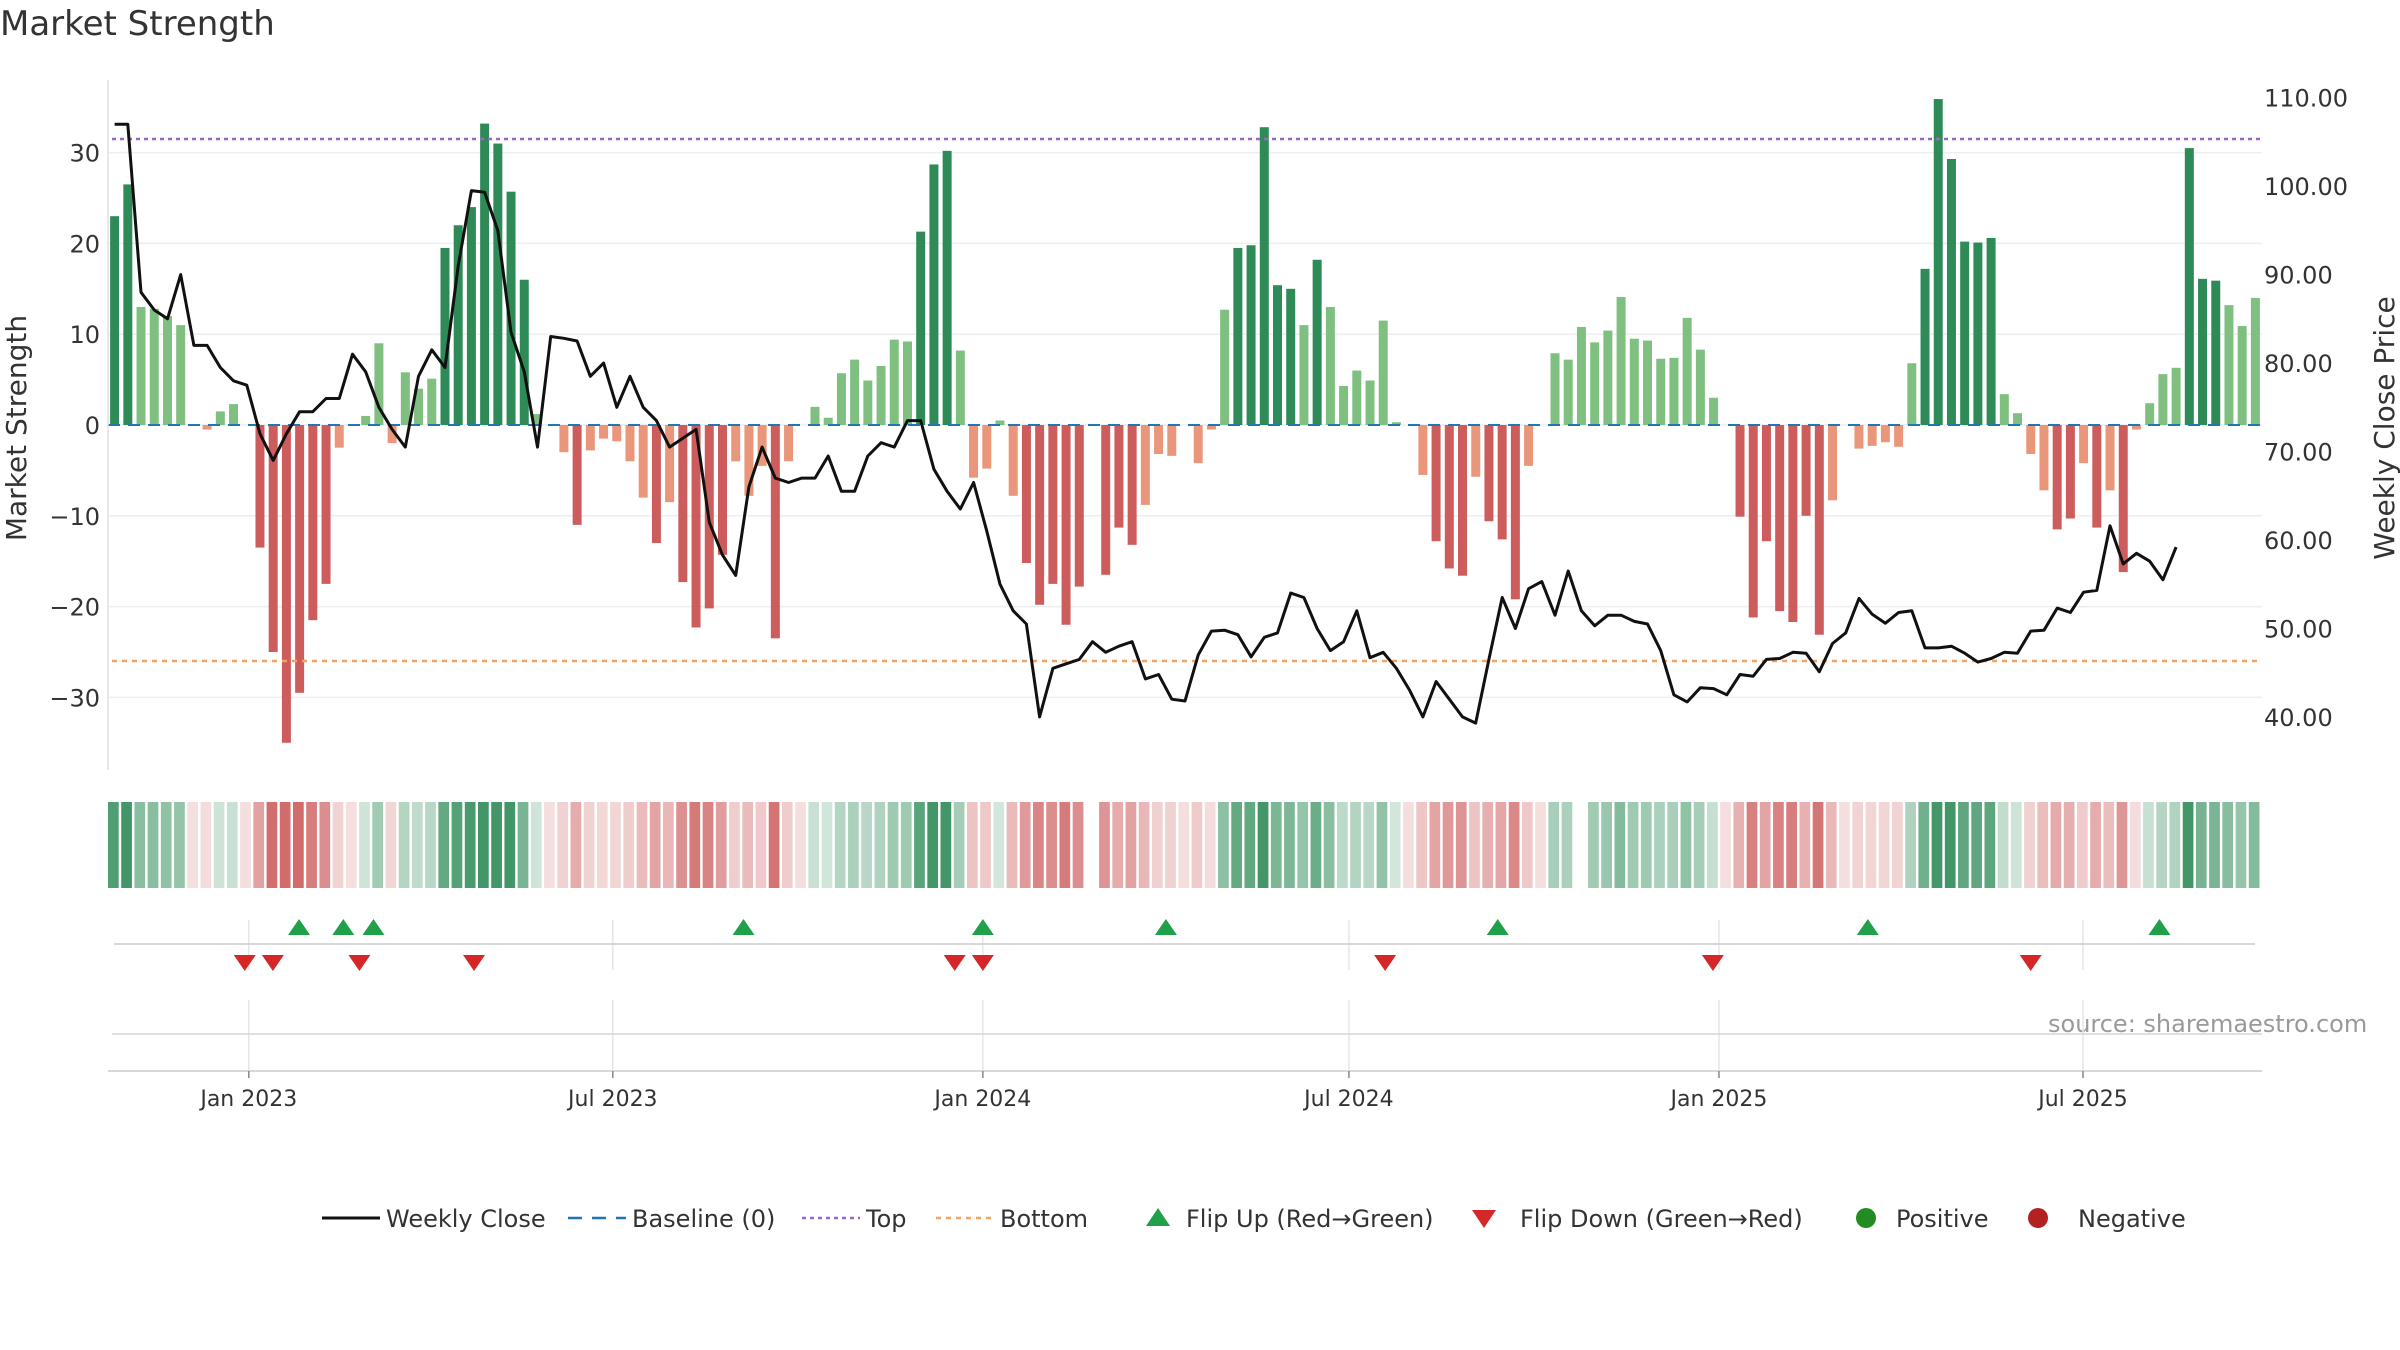  I want to click on x-tick-label: Jul 2025, so click(2082, 1099).